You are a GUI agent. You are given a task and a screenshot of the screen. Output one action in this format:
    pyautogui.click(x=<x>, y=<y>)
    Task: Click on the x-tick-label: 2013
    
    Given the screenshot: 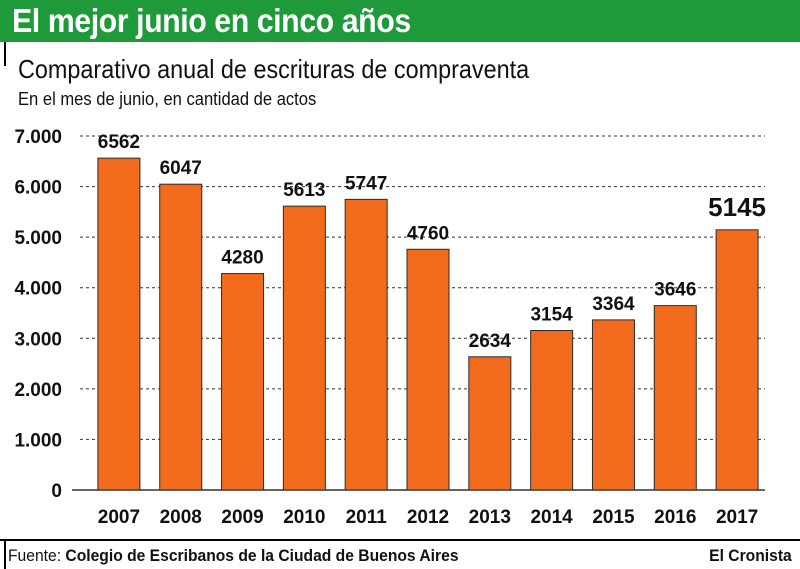 What is the action you would take?
    pyautogui.click(x=490, y=517)
    